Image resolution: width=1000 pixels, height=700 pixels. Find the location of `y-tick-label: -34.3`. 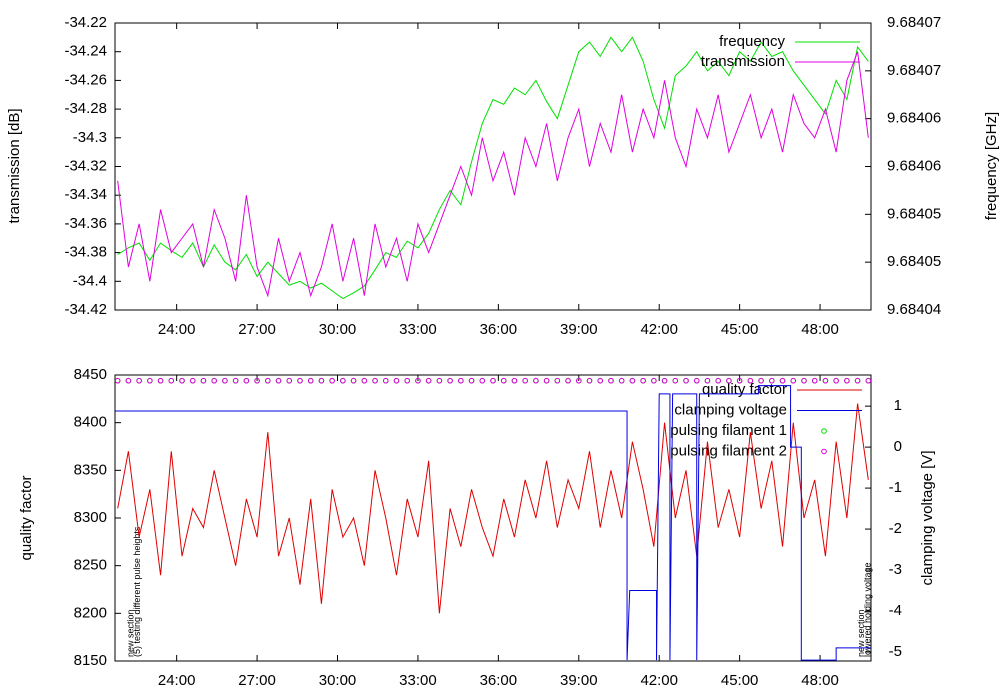

y-tick-label: -34.3 is located at coordinates (90, 137).